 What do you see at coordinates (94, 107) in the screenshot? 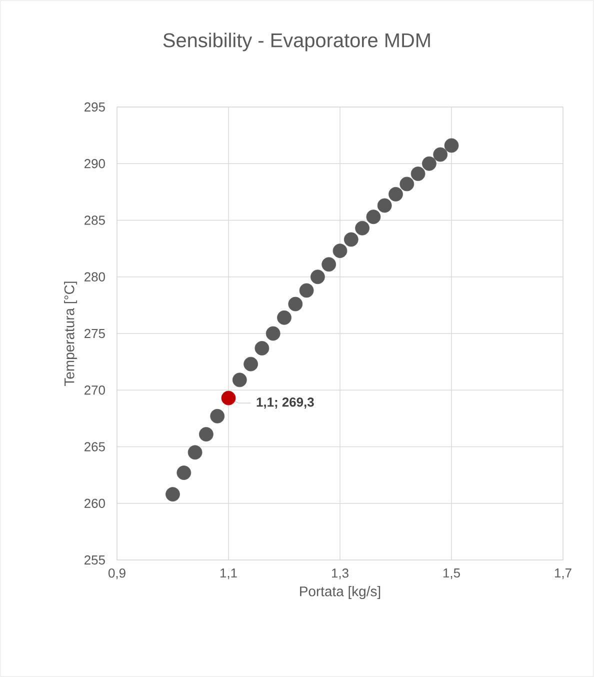
I see `y-tick-label: 295` at bounding box center [94, 107].